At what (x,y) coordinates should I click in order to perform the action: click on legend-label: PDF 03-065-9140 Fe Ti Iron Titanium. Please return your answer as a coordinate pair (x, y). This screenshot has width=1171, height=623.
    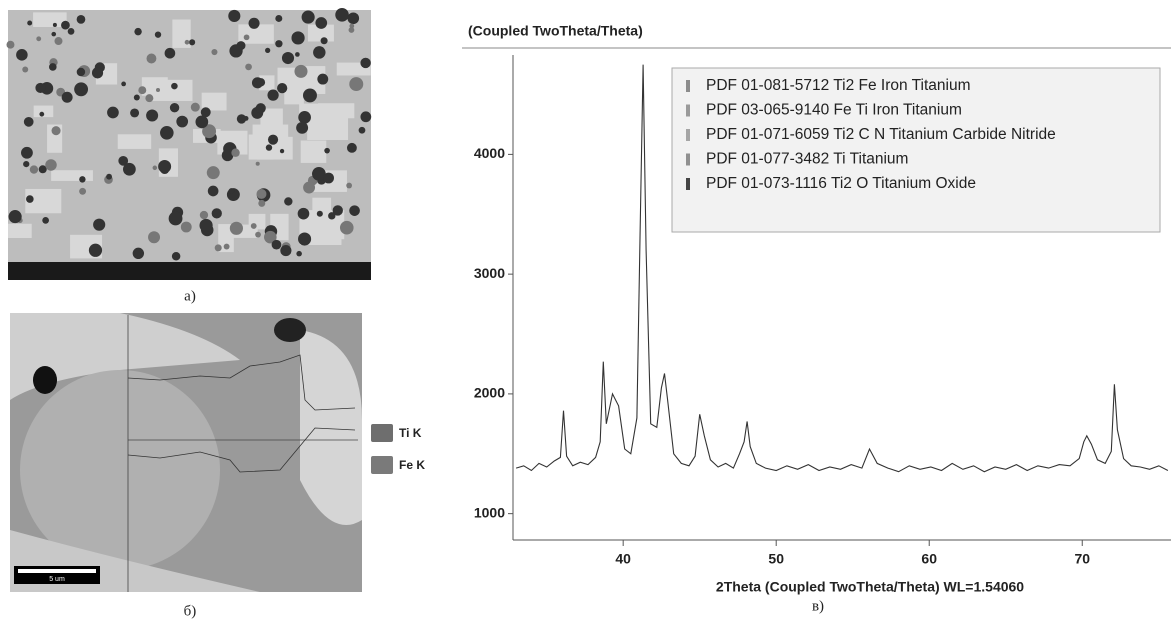
    Looking at the image, I should click on (834, 110).